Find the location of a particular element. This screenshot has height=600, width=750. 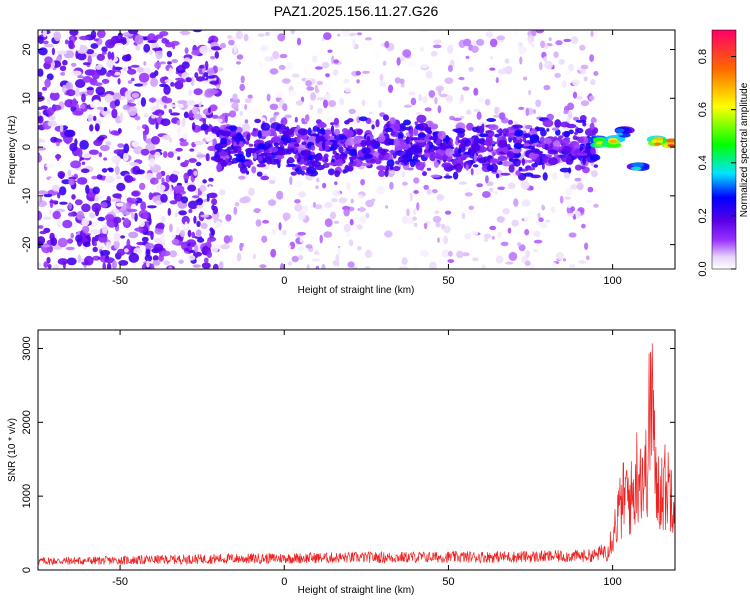

snr-x-axis-label: Height of straight line (km) is located at coordinates (356, 590).